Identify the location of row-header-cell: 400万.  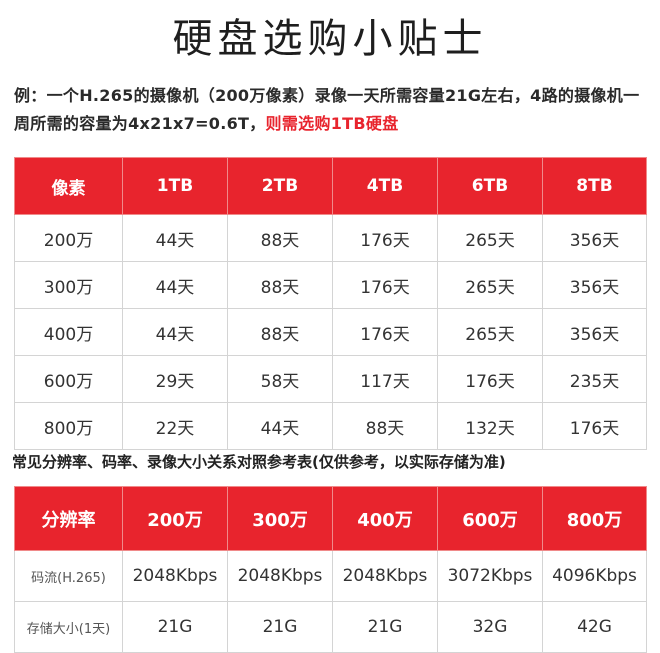
(68, 332).